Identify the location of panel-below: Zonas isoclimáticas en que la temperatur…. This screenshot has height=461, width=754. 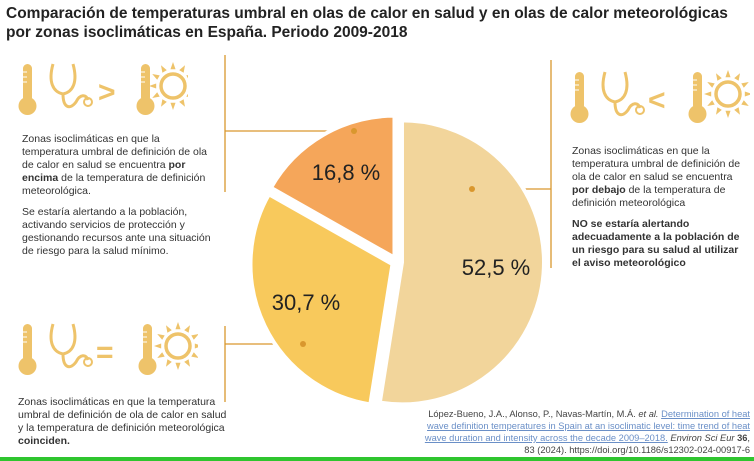
(658, 211).